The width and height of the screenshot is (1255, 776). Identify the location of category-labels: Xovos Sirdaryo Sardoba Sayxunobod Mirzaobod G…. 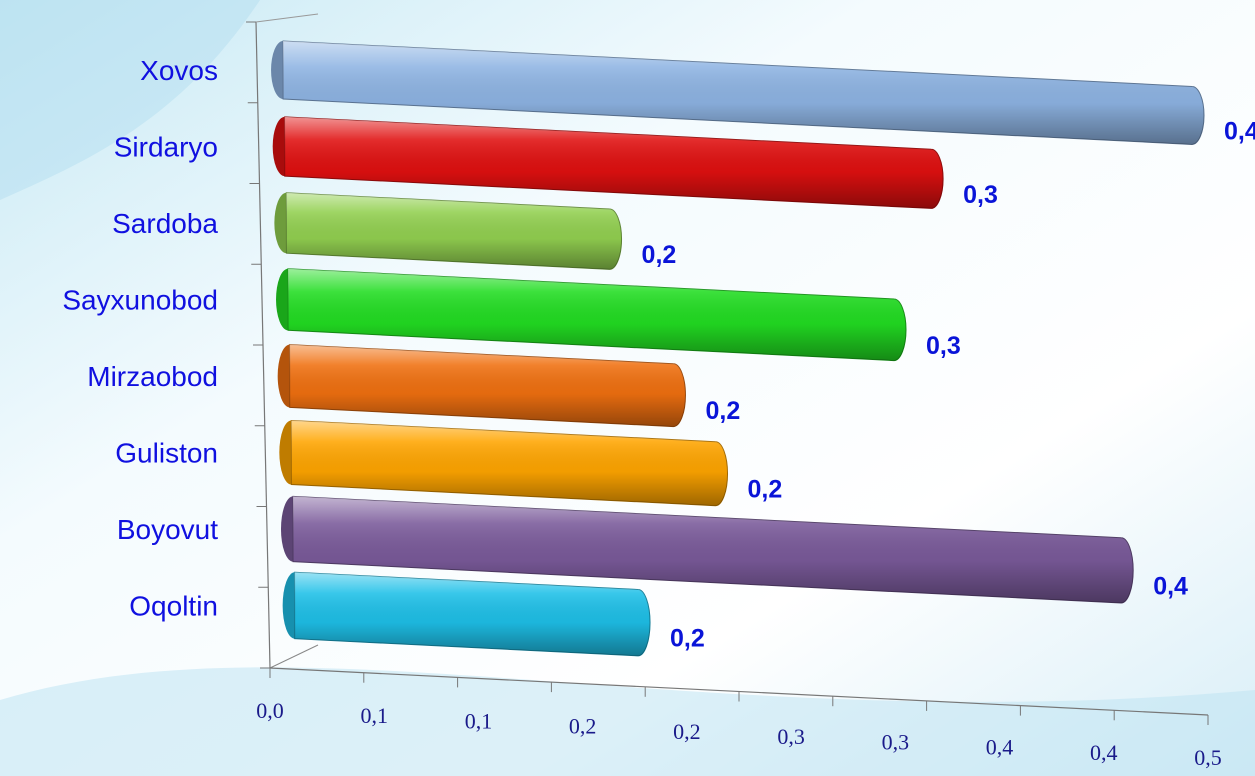
(140, 338).